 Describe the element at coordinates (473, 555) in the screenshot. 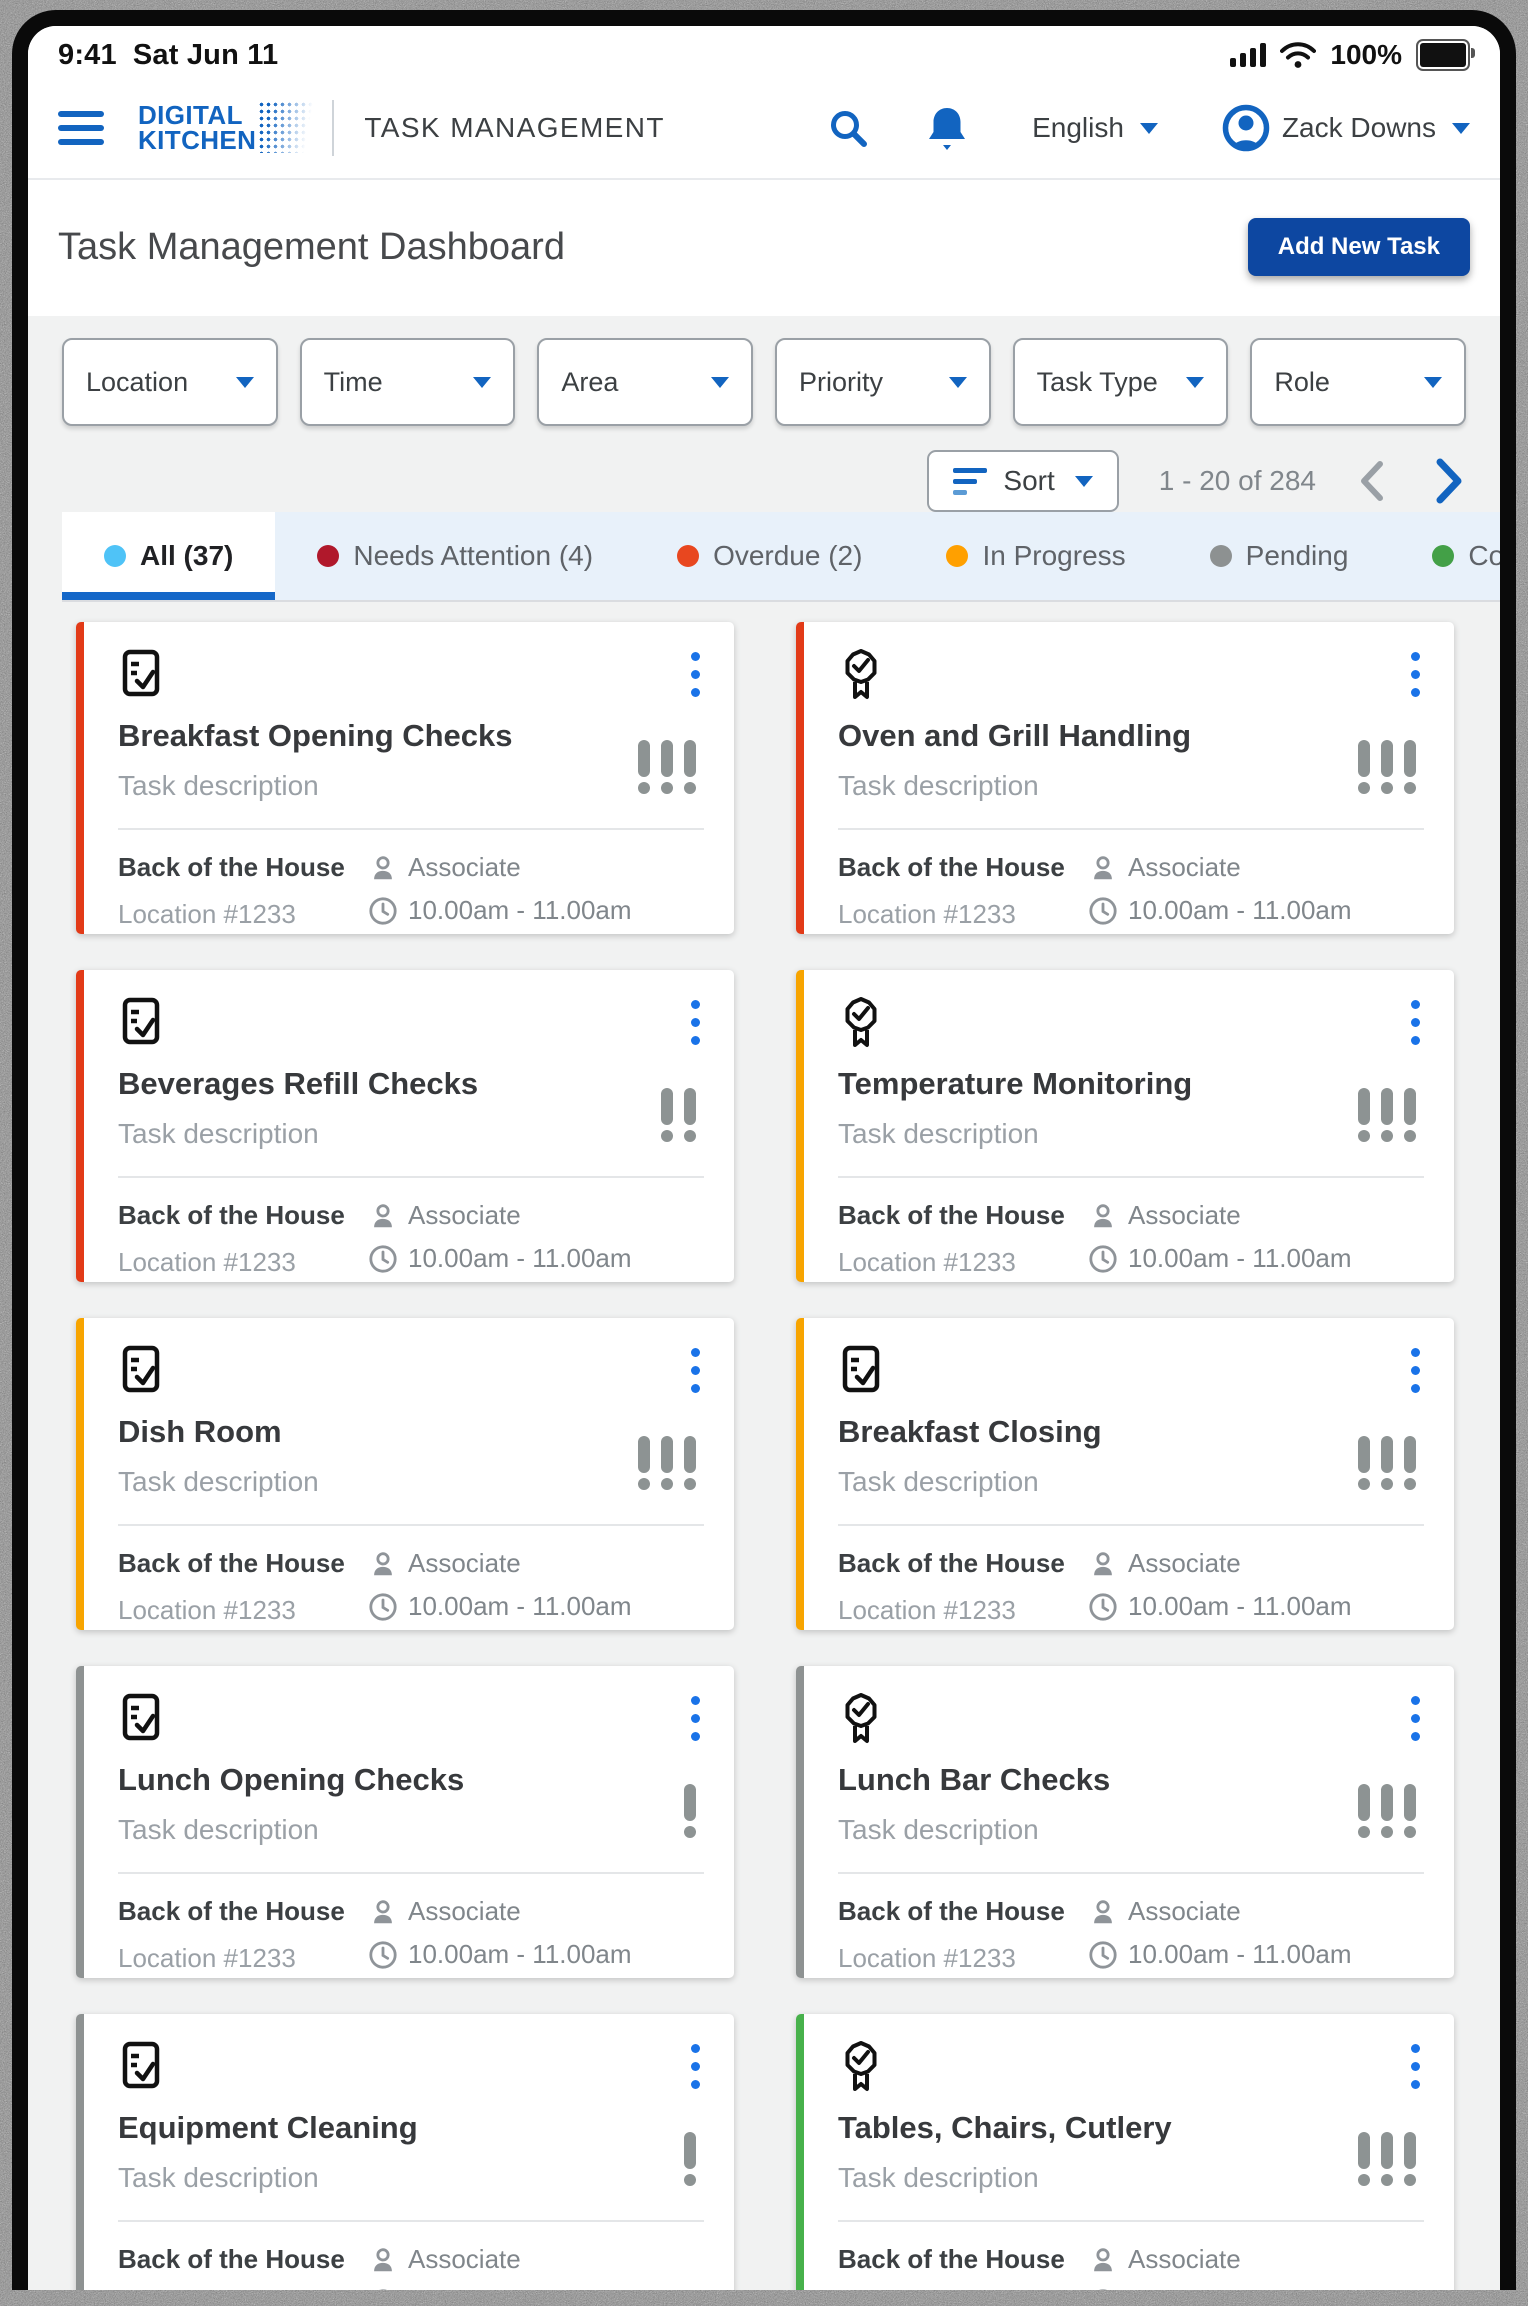

I see `tab-label: Needs Attention (4)` at that location.